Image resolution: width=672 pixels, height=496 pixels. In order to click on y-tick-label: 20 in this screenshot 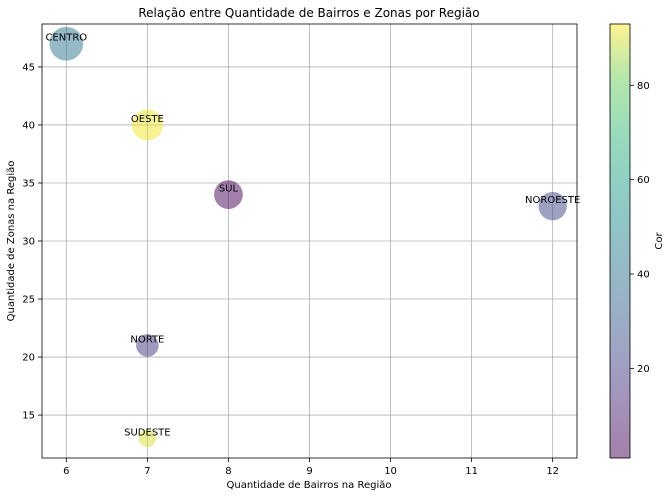, I will do `click(28, 358)`.